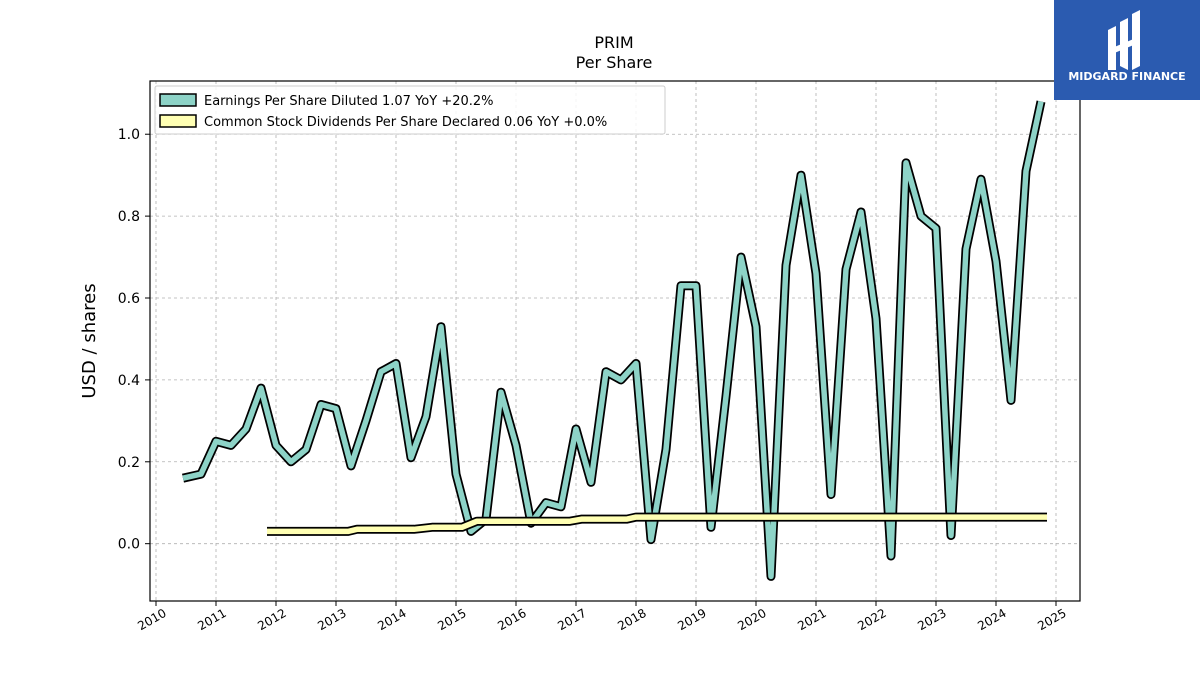 This screenshot has width=1200, height=675. I want to click on x-tick-label: 2012, so click(271, 619).